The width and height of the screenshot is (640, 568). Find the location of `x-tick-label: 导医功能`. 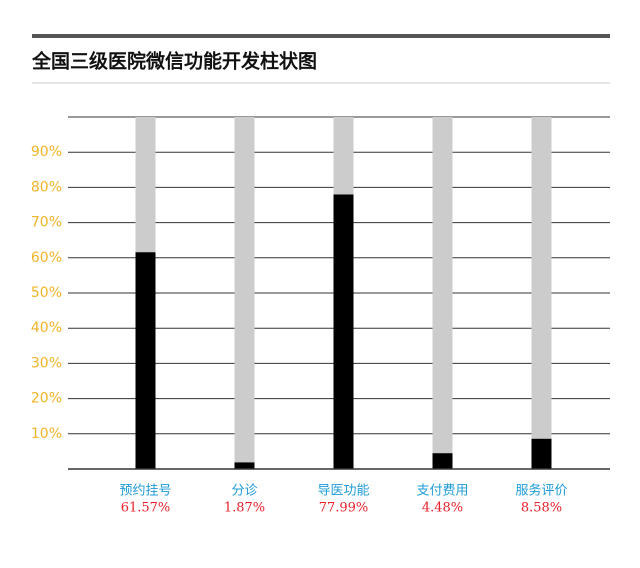

x-tick-label: 导医功能 is located at coordinates (343, 491).